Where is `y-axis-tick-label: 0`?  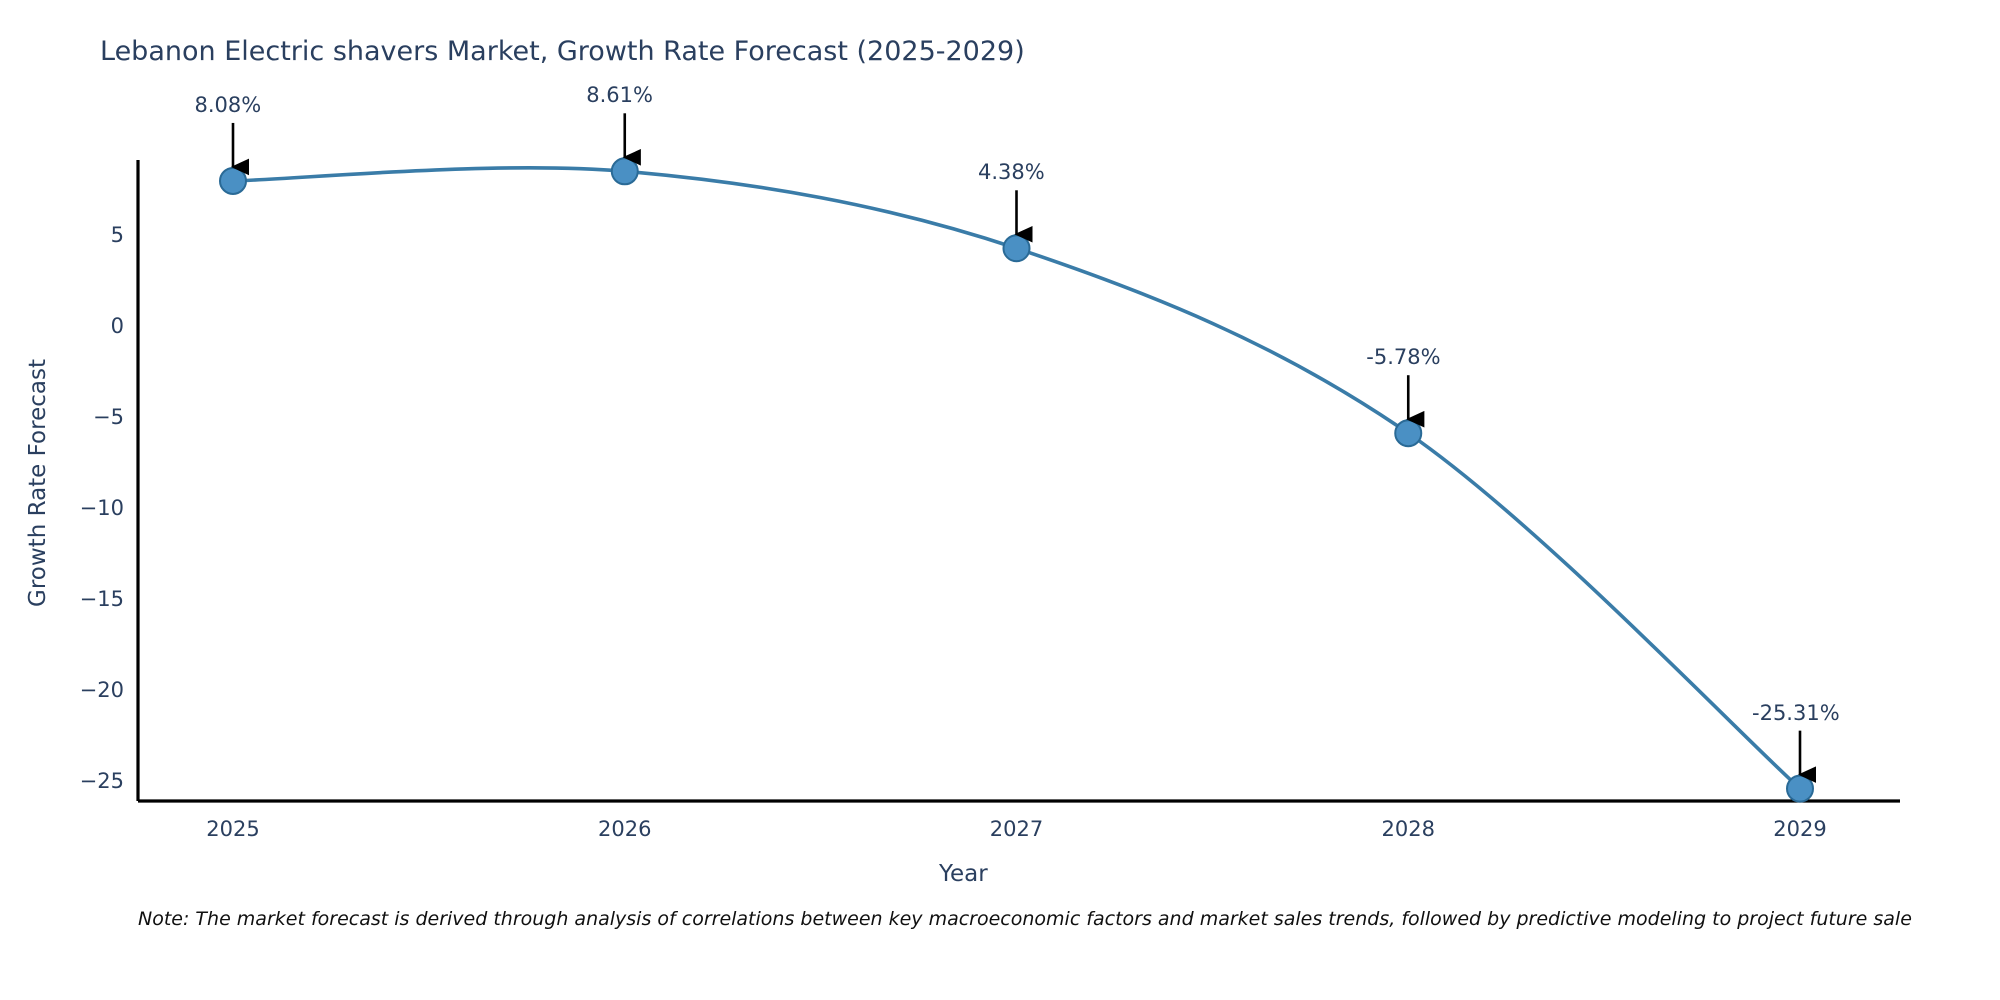
y-axis-tick-label: 0 is located at coordinates (117, 326).